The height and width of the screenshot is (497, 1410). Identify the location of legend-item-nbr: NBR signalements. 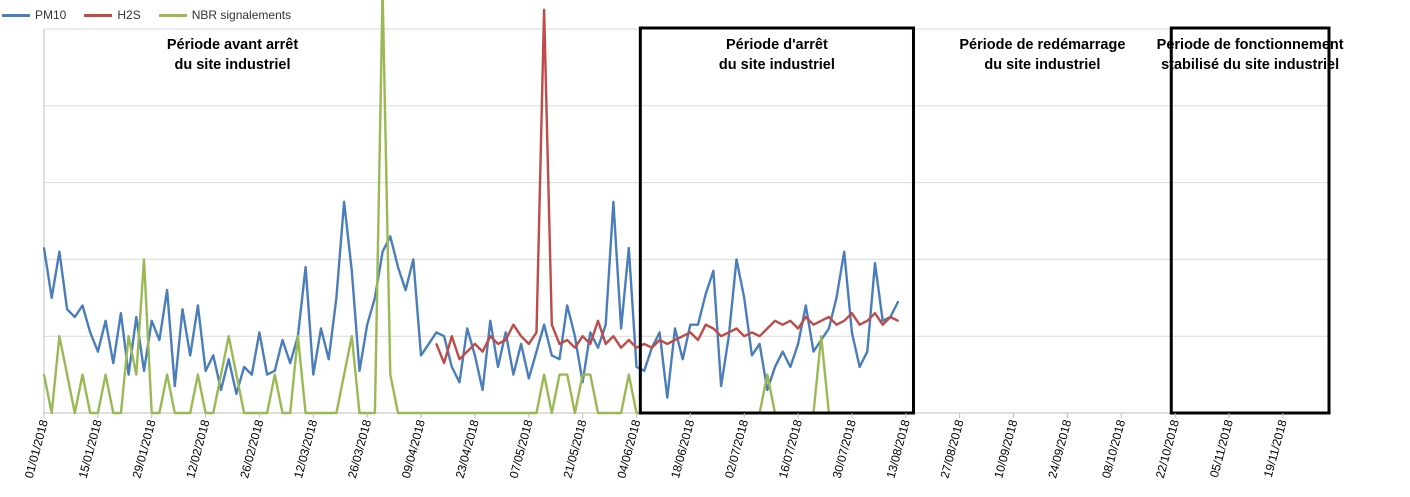
(224, 15).